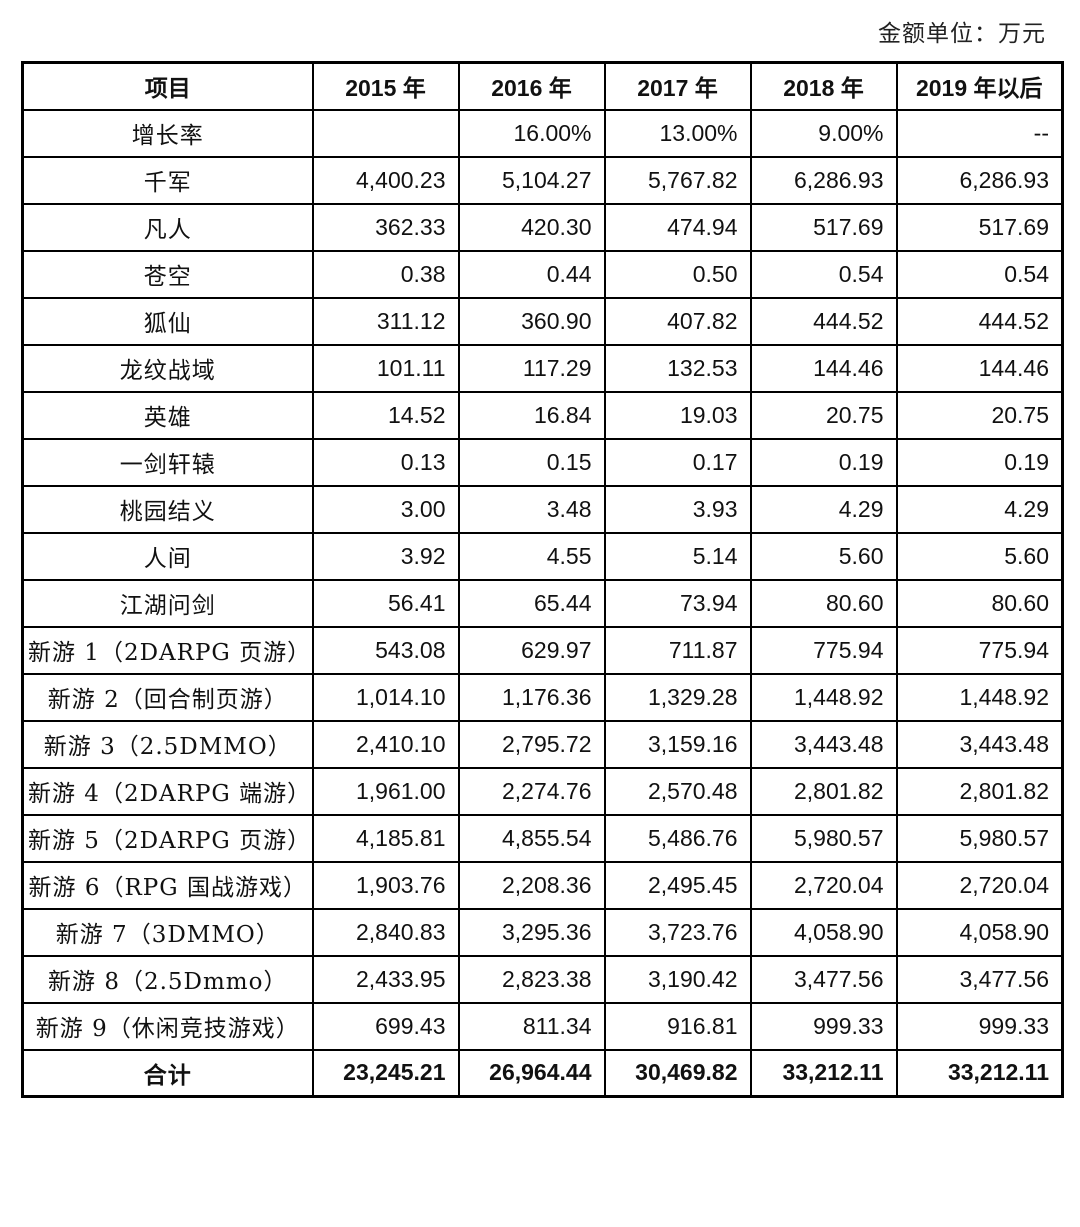 This screenshot has width=1080, height=1227. I want to click on value-cell: 1,014.10, so click(385, 697).